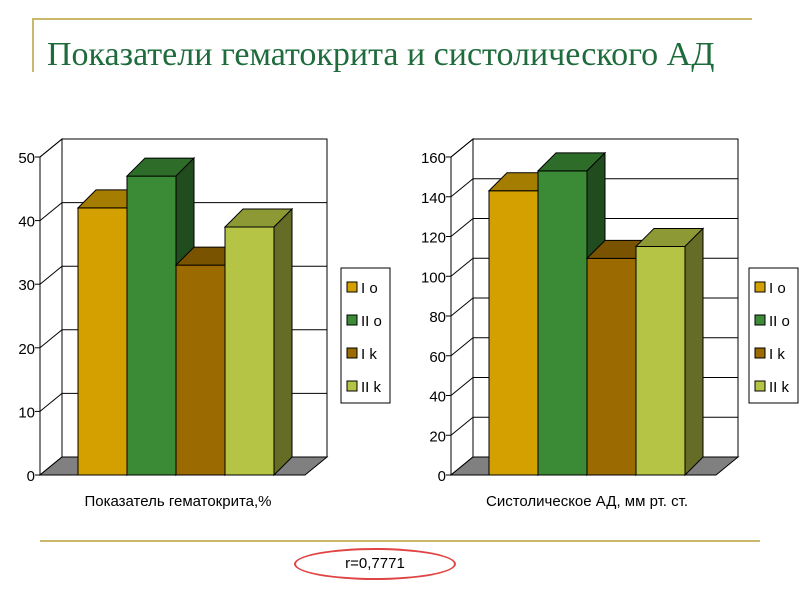 This screenshot has height=600, width=800. What do you see at coordinates (433, 238) in the screenshot?
I see `chart-2-tick-label: 120` at bounding box center [433, 238].